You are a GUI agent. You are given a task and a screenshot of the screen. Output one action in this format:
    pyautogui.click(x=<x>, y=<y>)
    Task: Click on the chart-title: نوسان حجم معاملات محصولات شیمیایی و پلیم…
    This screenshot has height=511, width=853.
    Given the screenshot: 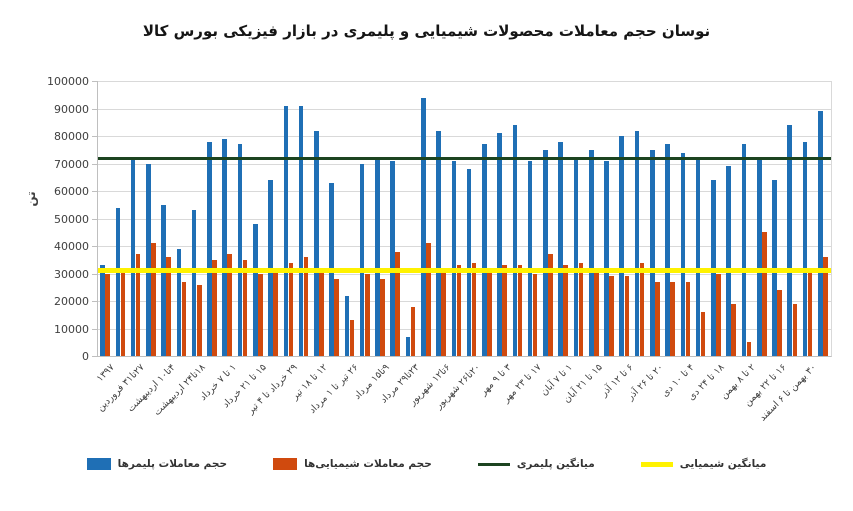 What is the action you would take?
    pyautogui.click(x=426, y=31)
    